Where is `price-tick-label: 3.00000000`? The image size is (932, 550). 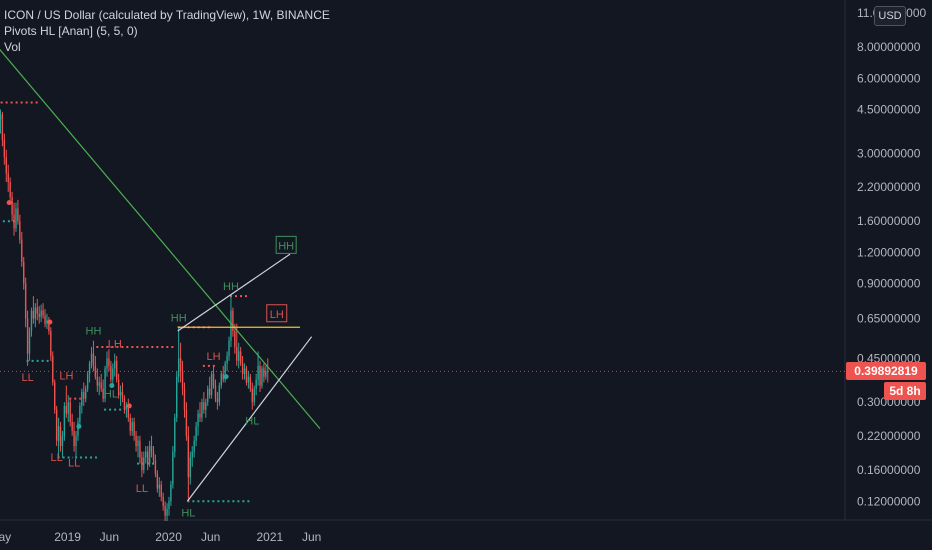
price-tick-label: 3.00000000 is located at coordinates (889, 153).